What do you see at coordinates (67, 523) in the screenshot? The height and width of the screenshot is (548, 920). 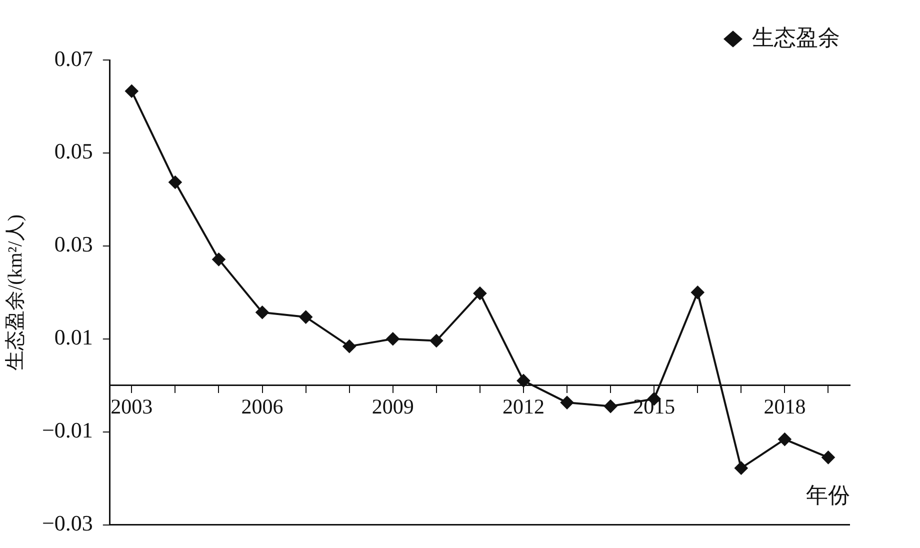 I see `y-tick-label: −0.03` at bounding box center [67, 523].